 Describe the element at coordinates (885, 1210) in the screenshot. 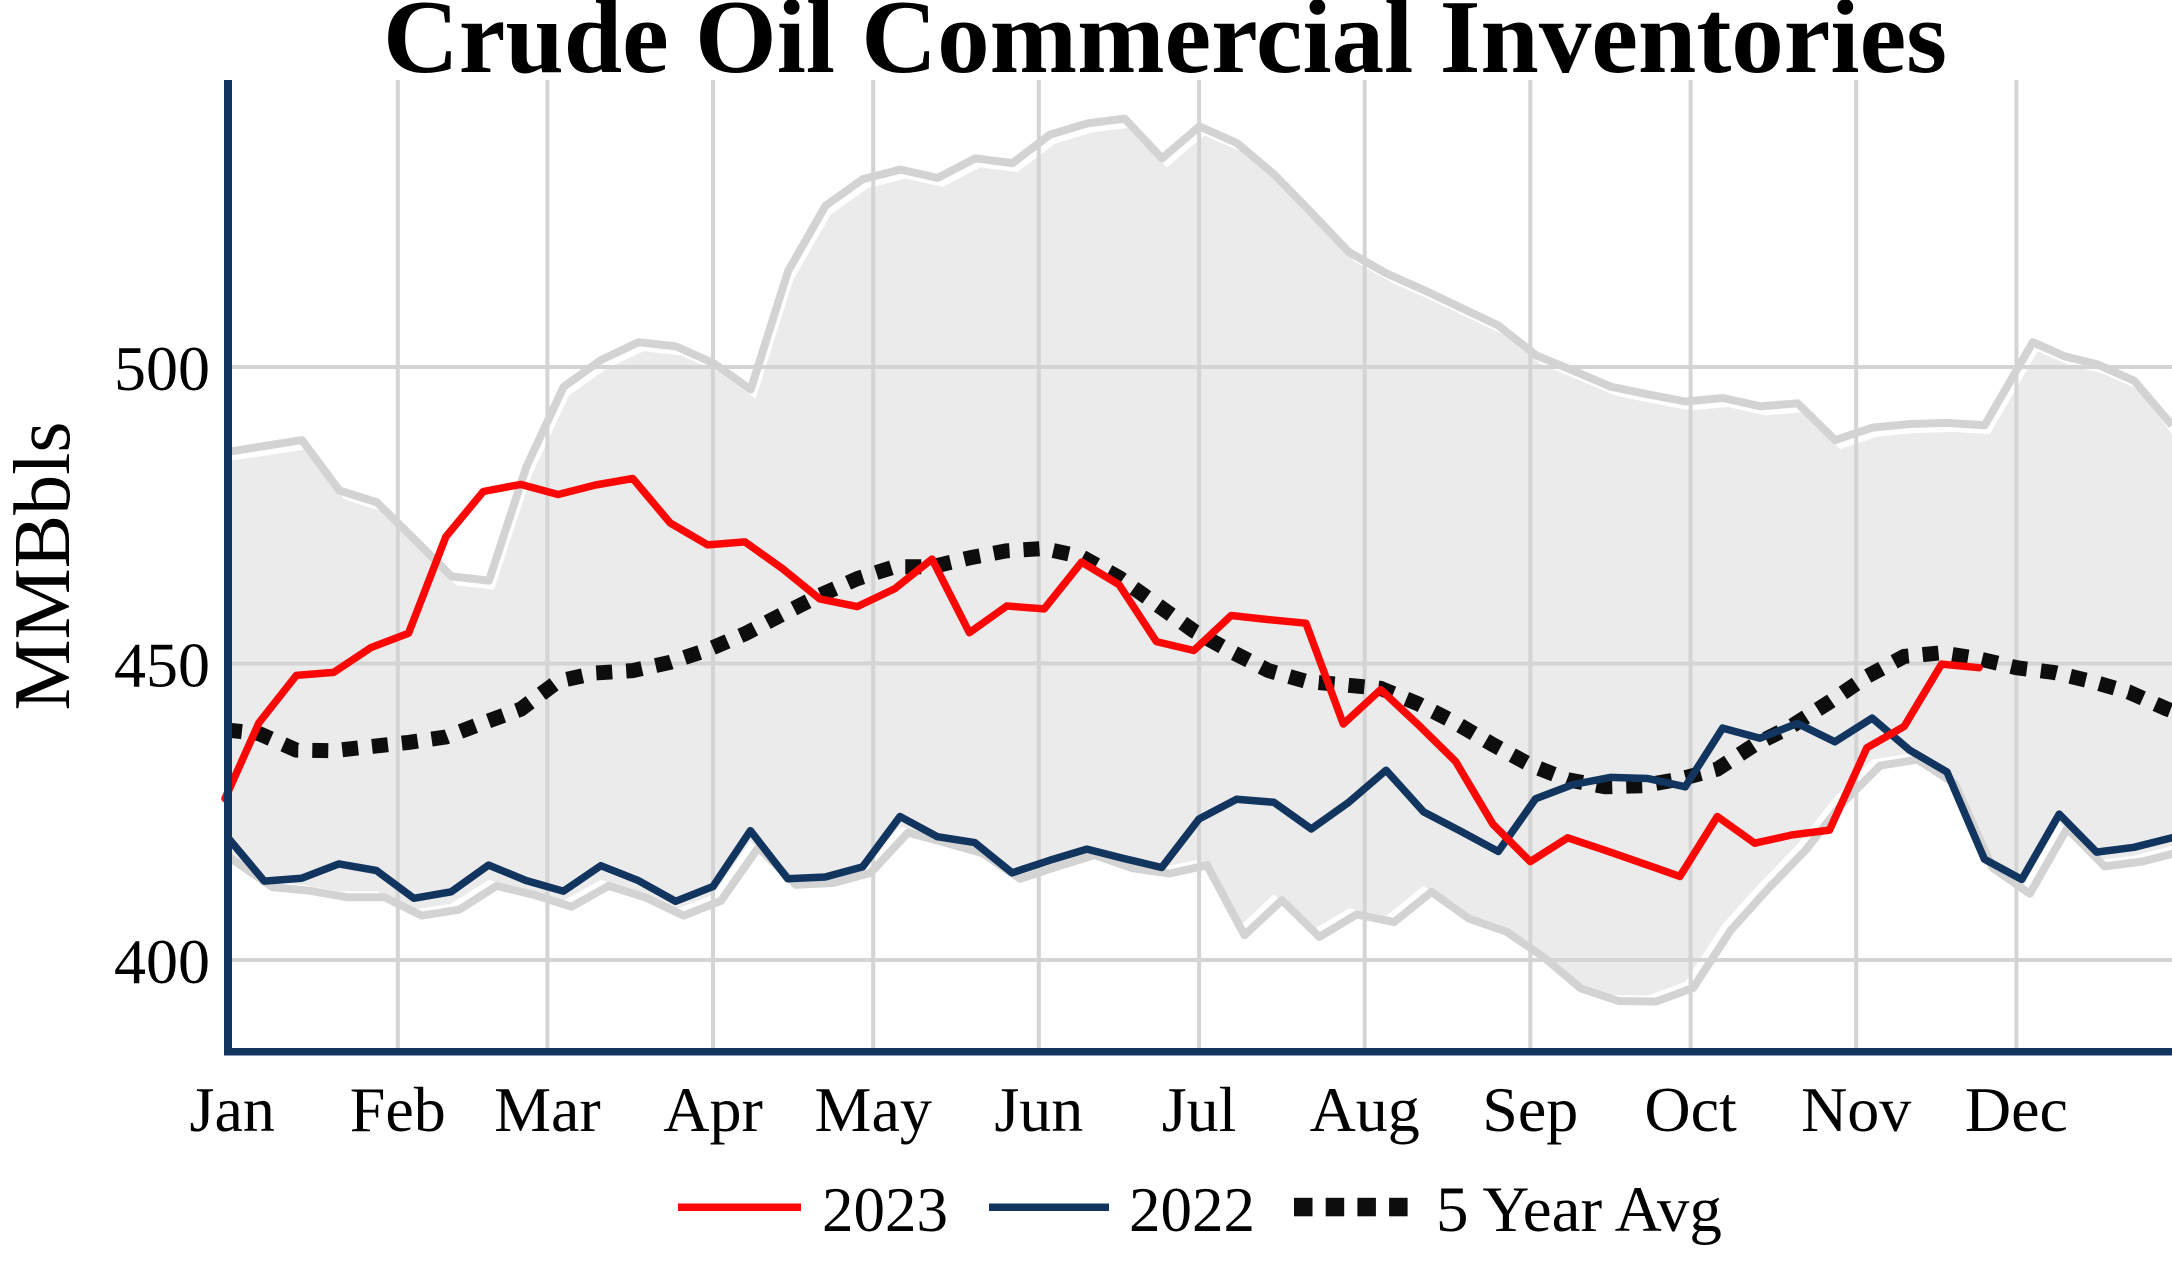

I see `svg-text: 2023` at that location.